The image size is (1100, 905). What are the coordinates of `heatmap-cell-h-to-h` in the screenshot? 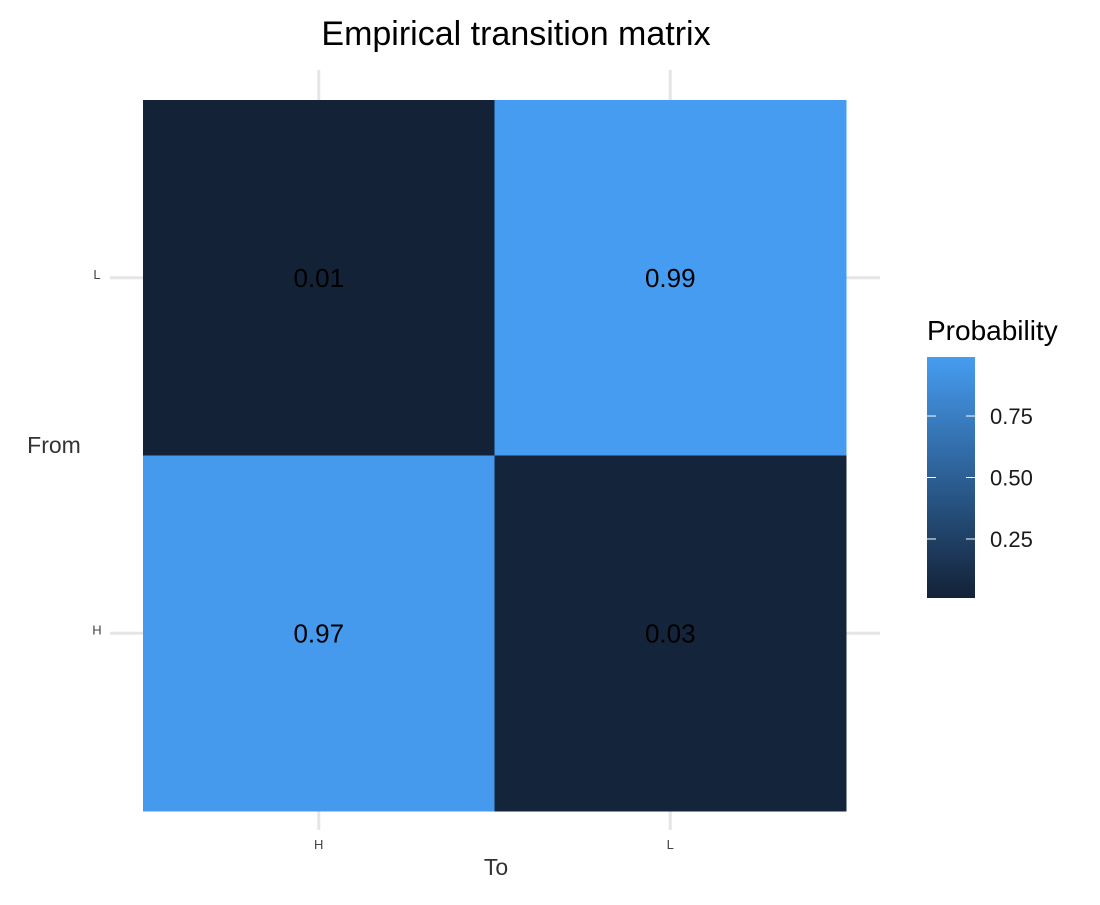 It's located at (319, 633).